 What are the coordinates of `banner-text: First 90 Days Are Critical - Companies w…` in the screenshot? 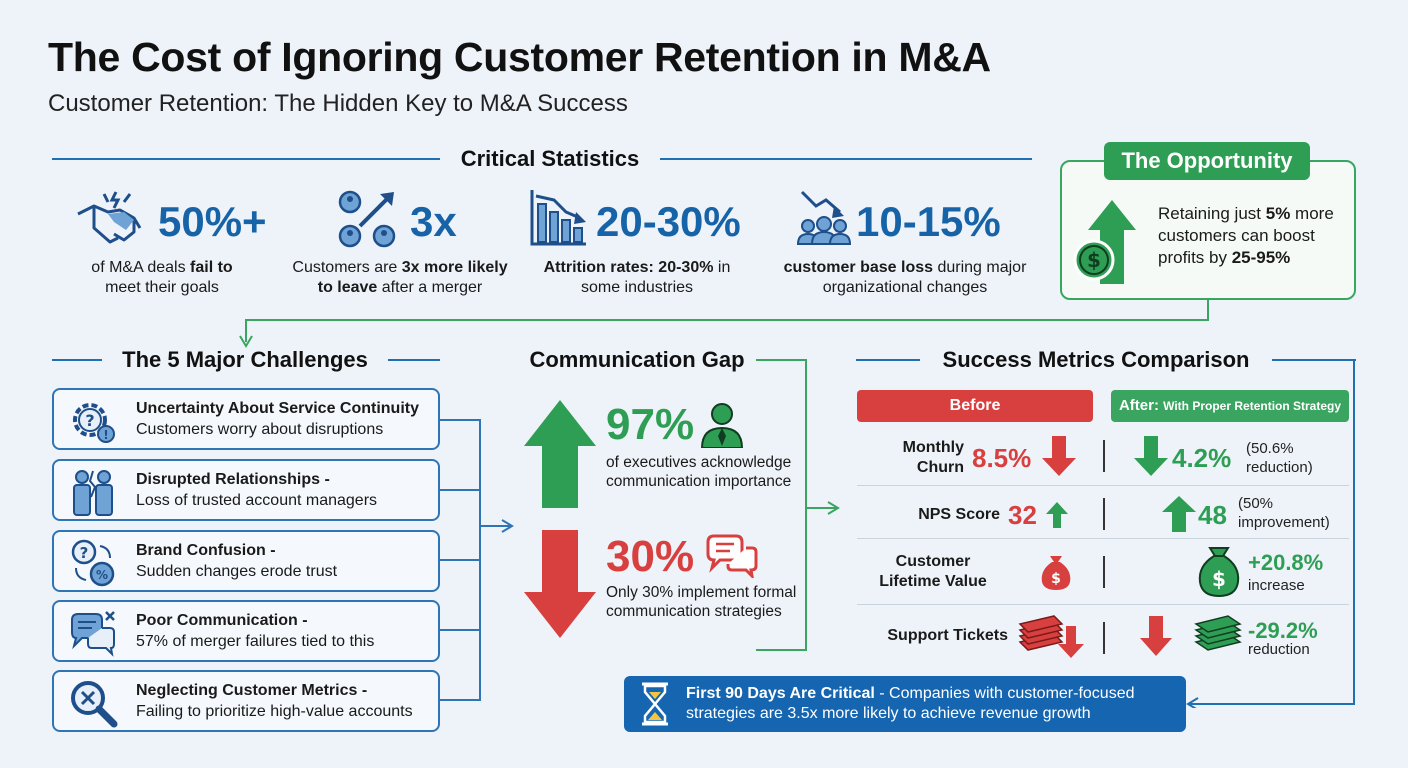 It's located at (910, 703).